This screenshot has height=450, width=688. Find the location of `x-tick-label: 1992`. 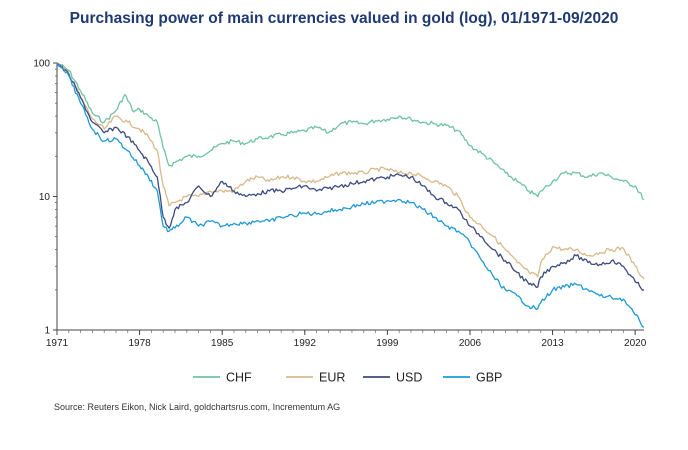

x-tick-label: 1992 is located at coordinates (305, 343).